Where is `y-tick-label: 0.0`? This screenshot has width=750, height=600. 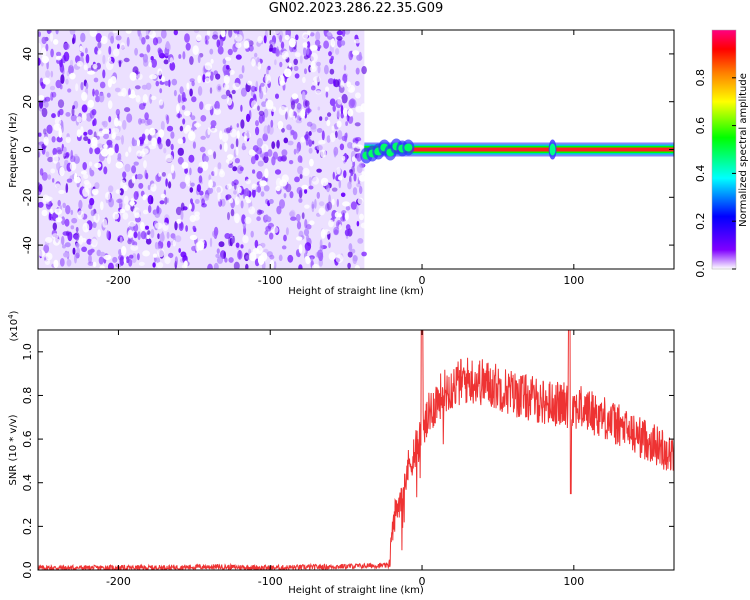 y-tick-label: 0.0 is located at coordinates (27, 570).